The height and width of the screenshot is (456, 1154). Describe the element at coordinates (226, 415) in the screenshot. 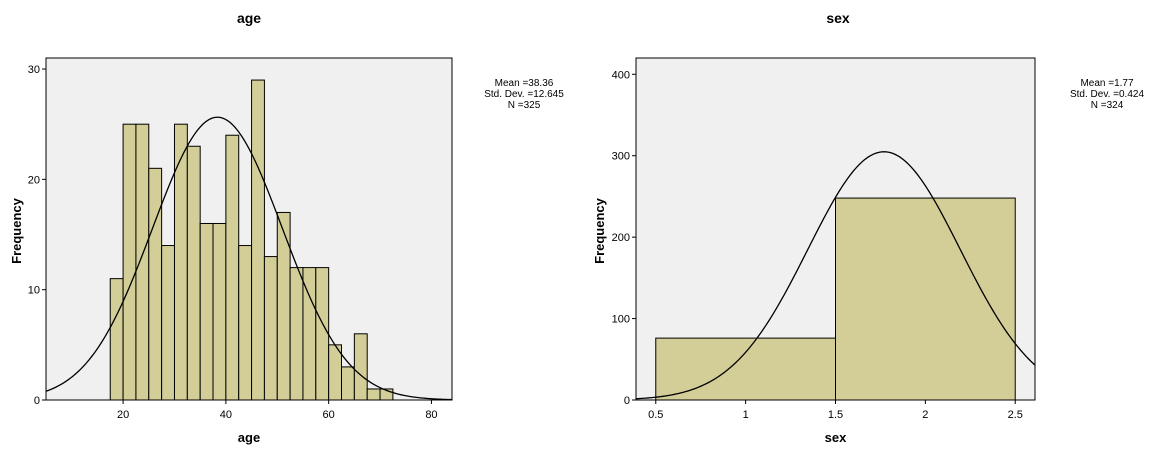

I see `x-tick-label: 40` at that location.